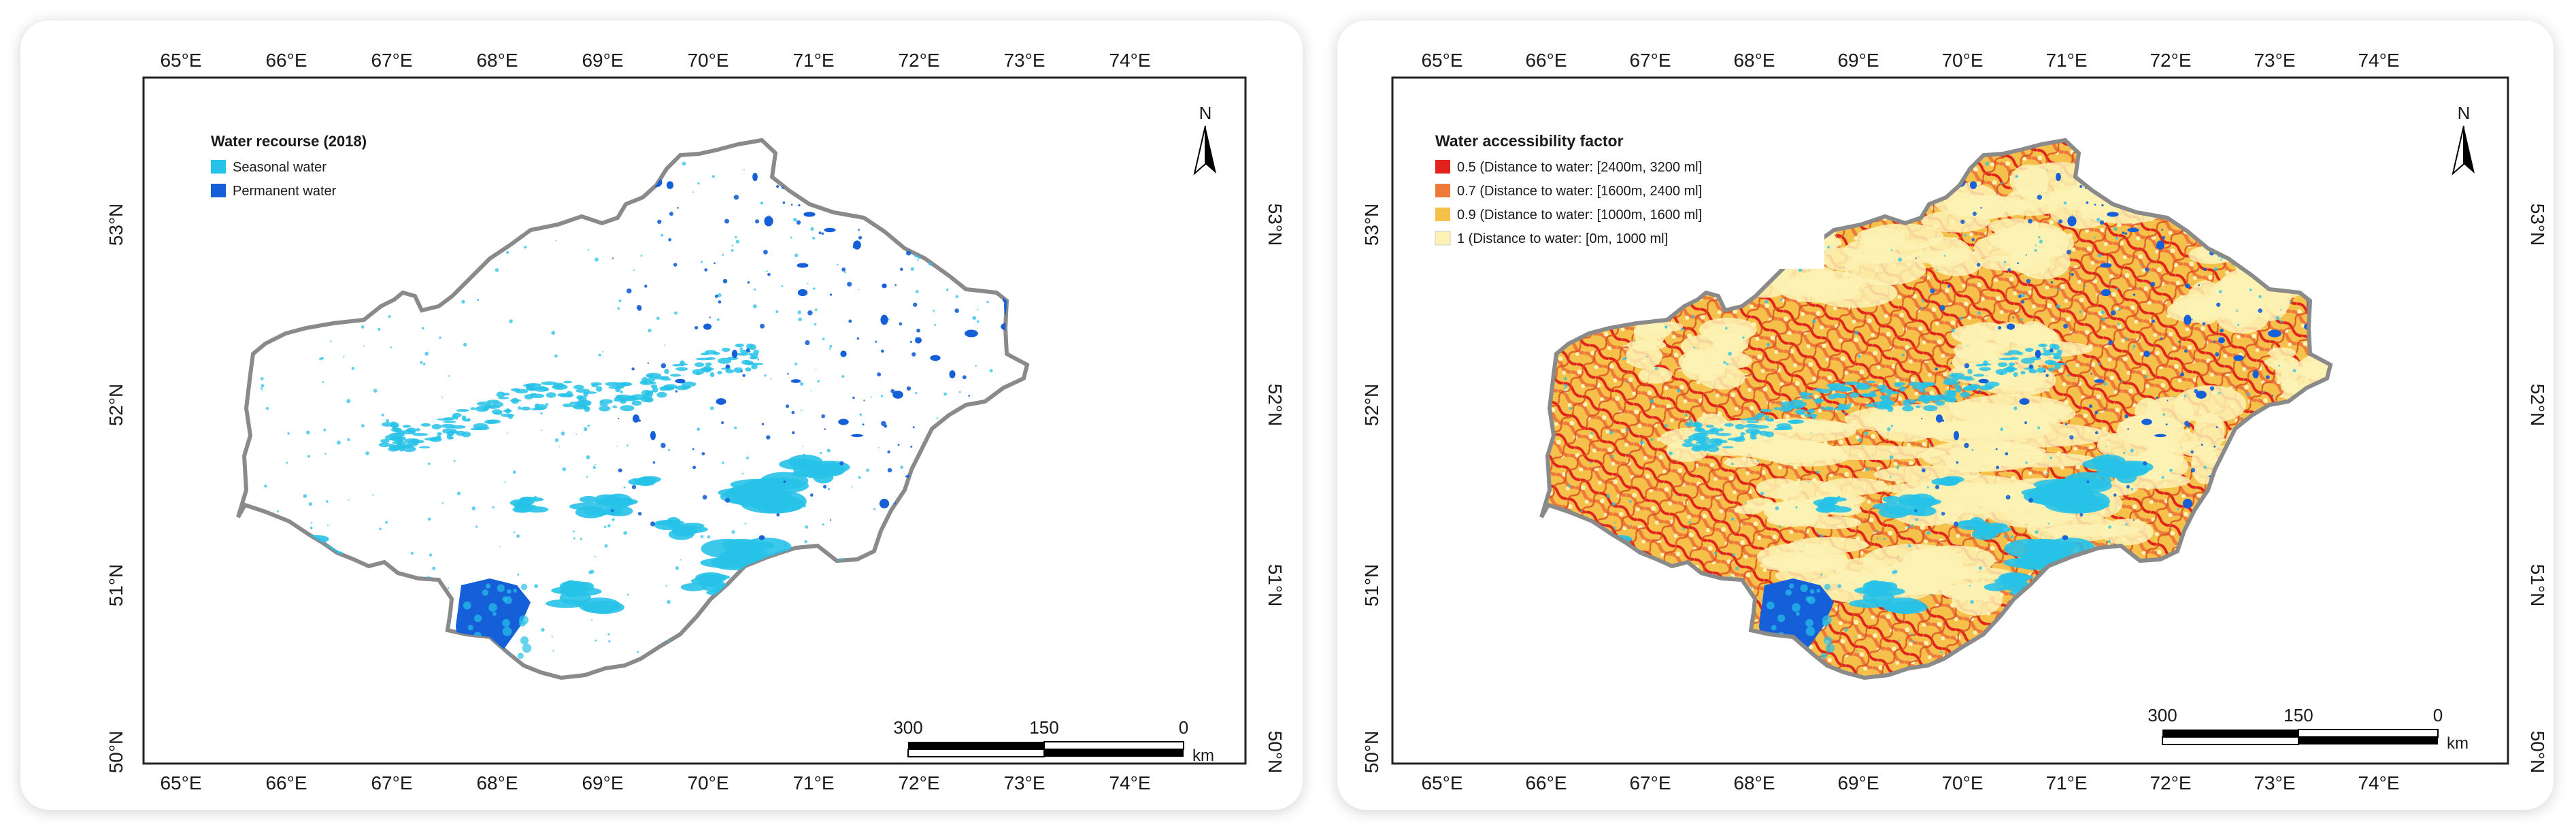  I want to click on legend-title: Water accessibility factor, so click(1529, 141).